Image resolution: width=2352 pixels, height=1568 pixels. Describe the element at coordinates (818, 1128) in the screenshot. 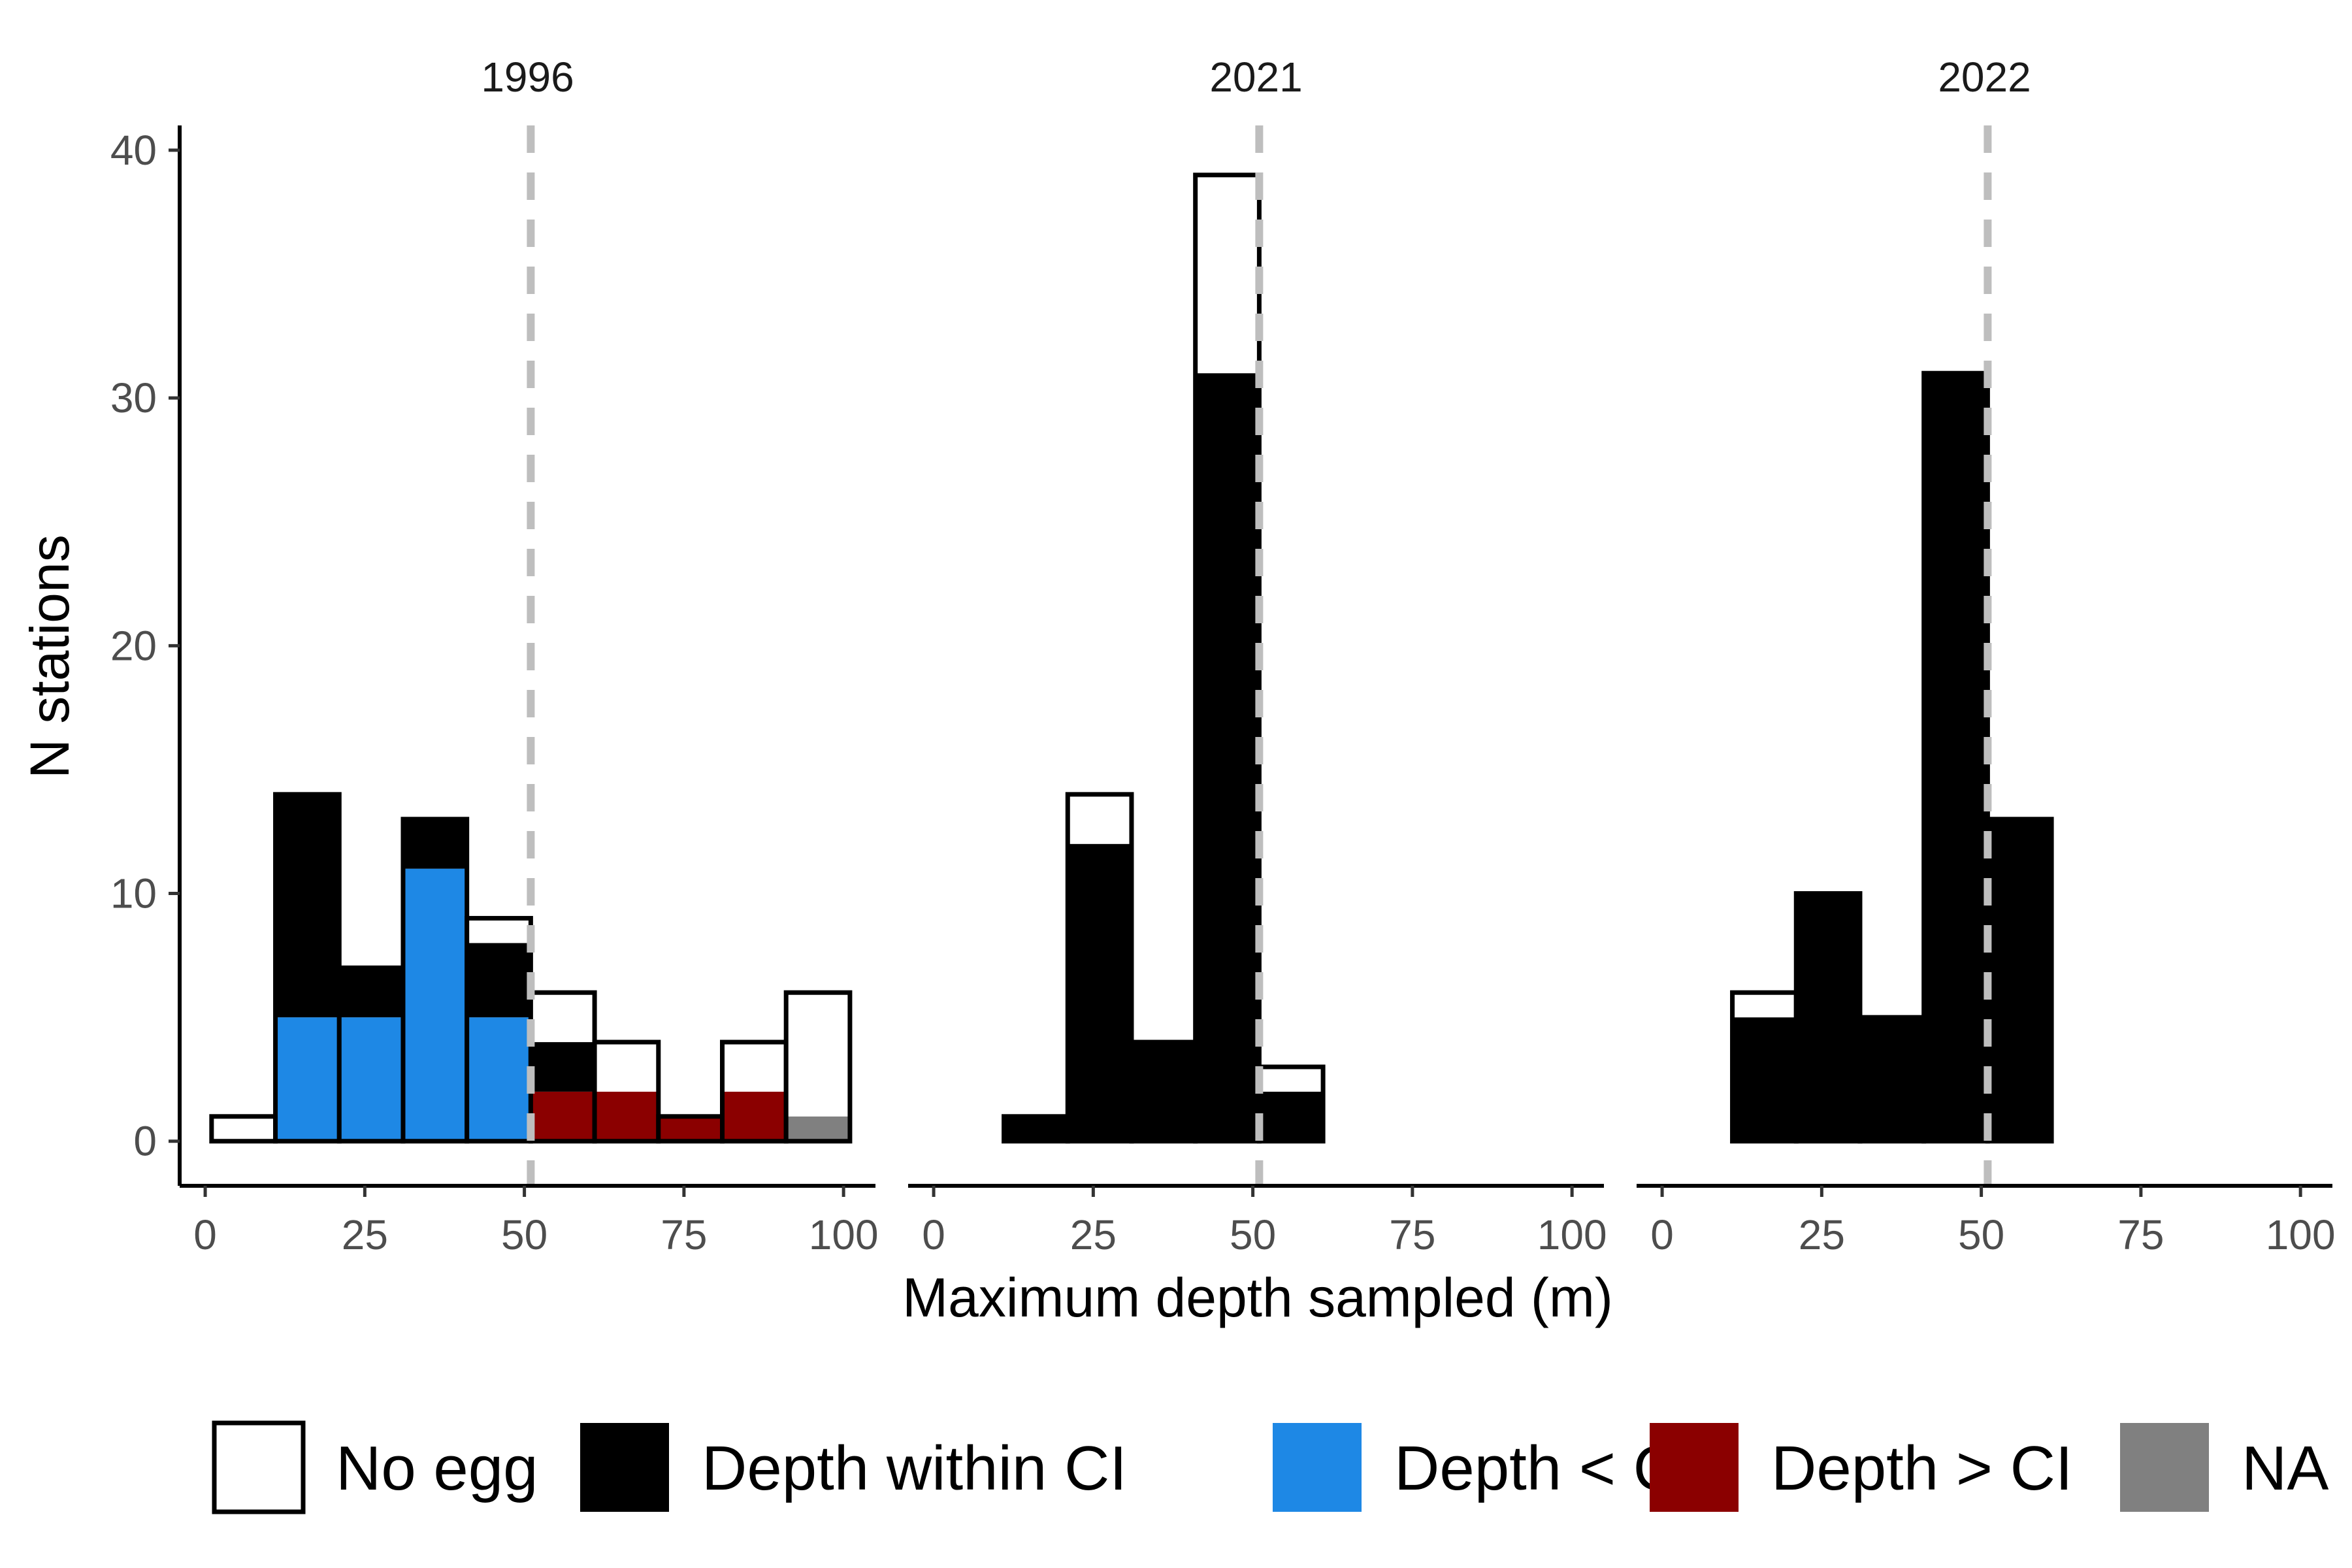

I see `bar-segment-na` at that location.